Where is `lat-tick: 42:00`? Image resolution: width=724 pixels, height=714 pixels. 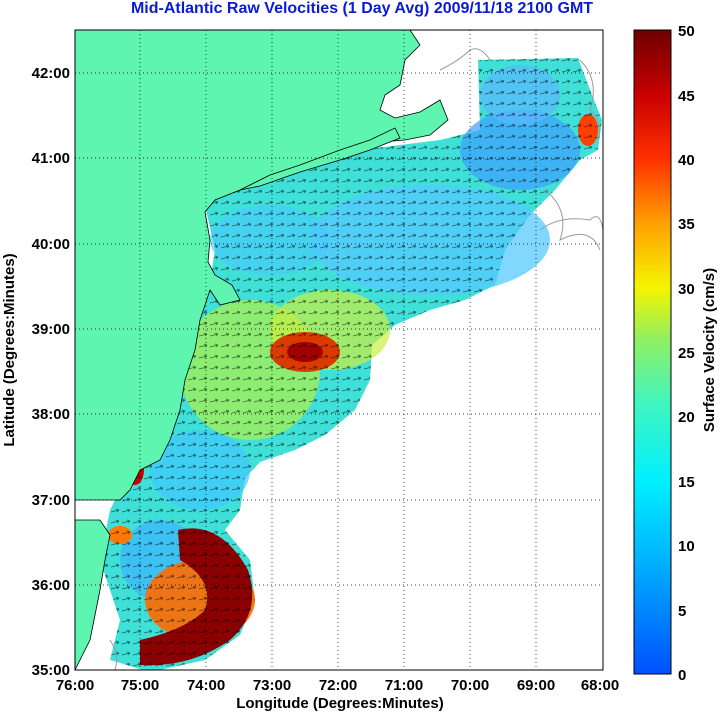 lat-tick: 42:00 is located at coordinates (51, 73).